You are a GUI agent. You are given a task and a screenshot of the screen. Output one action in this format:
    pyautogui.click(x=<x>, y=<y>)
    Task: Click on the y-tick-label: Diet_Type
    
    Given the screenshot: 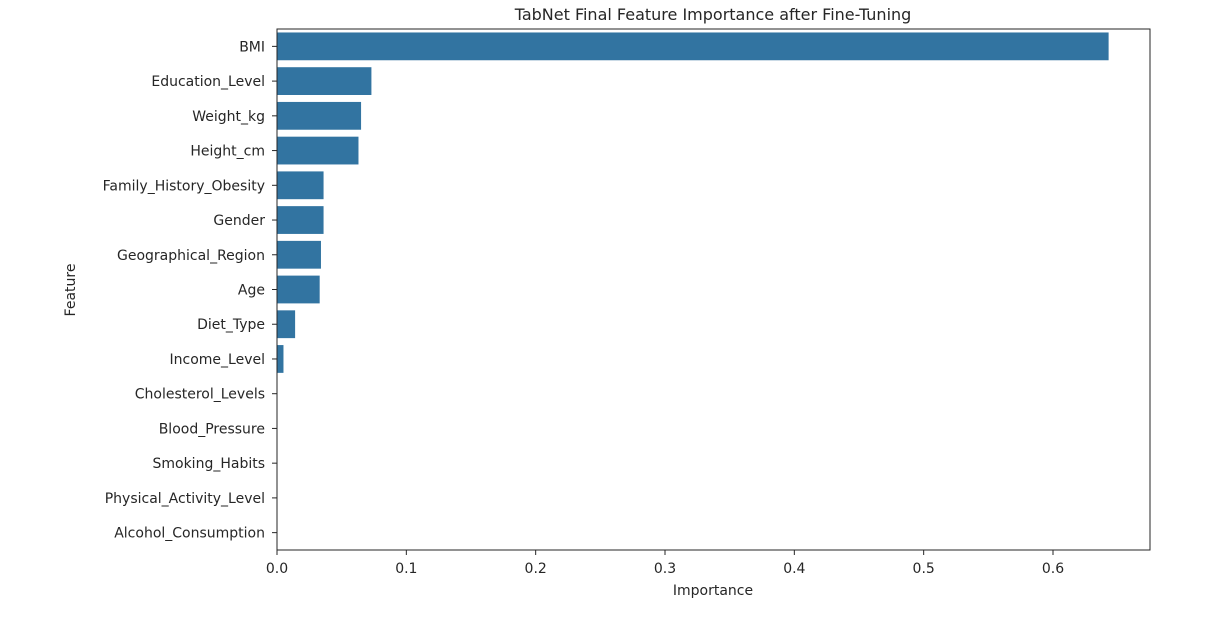 What is the action you would take?
    pyautogui.click(x=231, y=325)
    